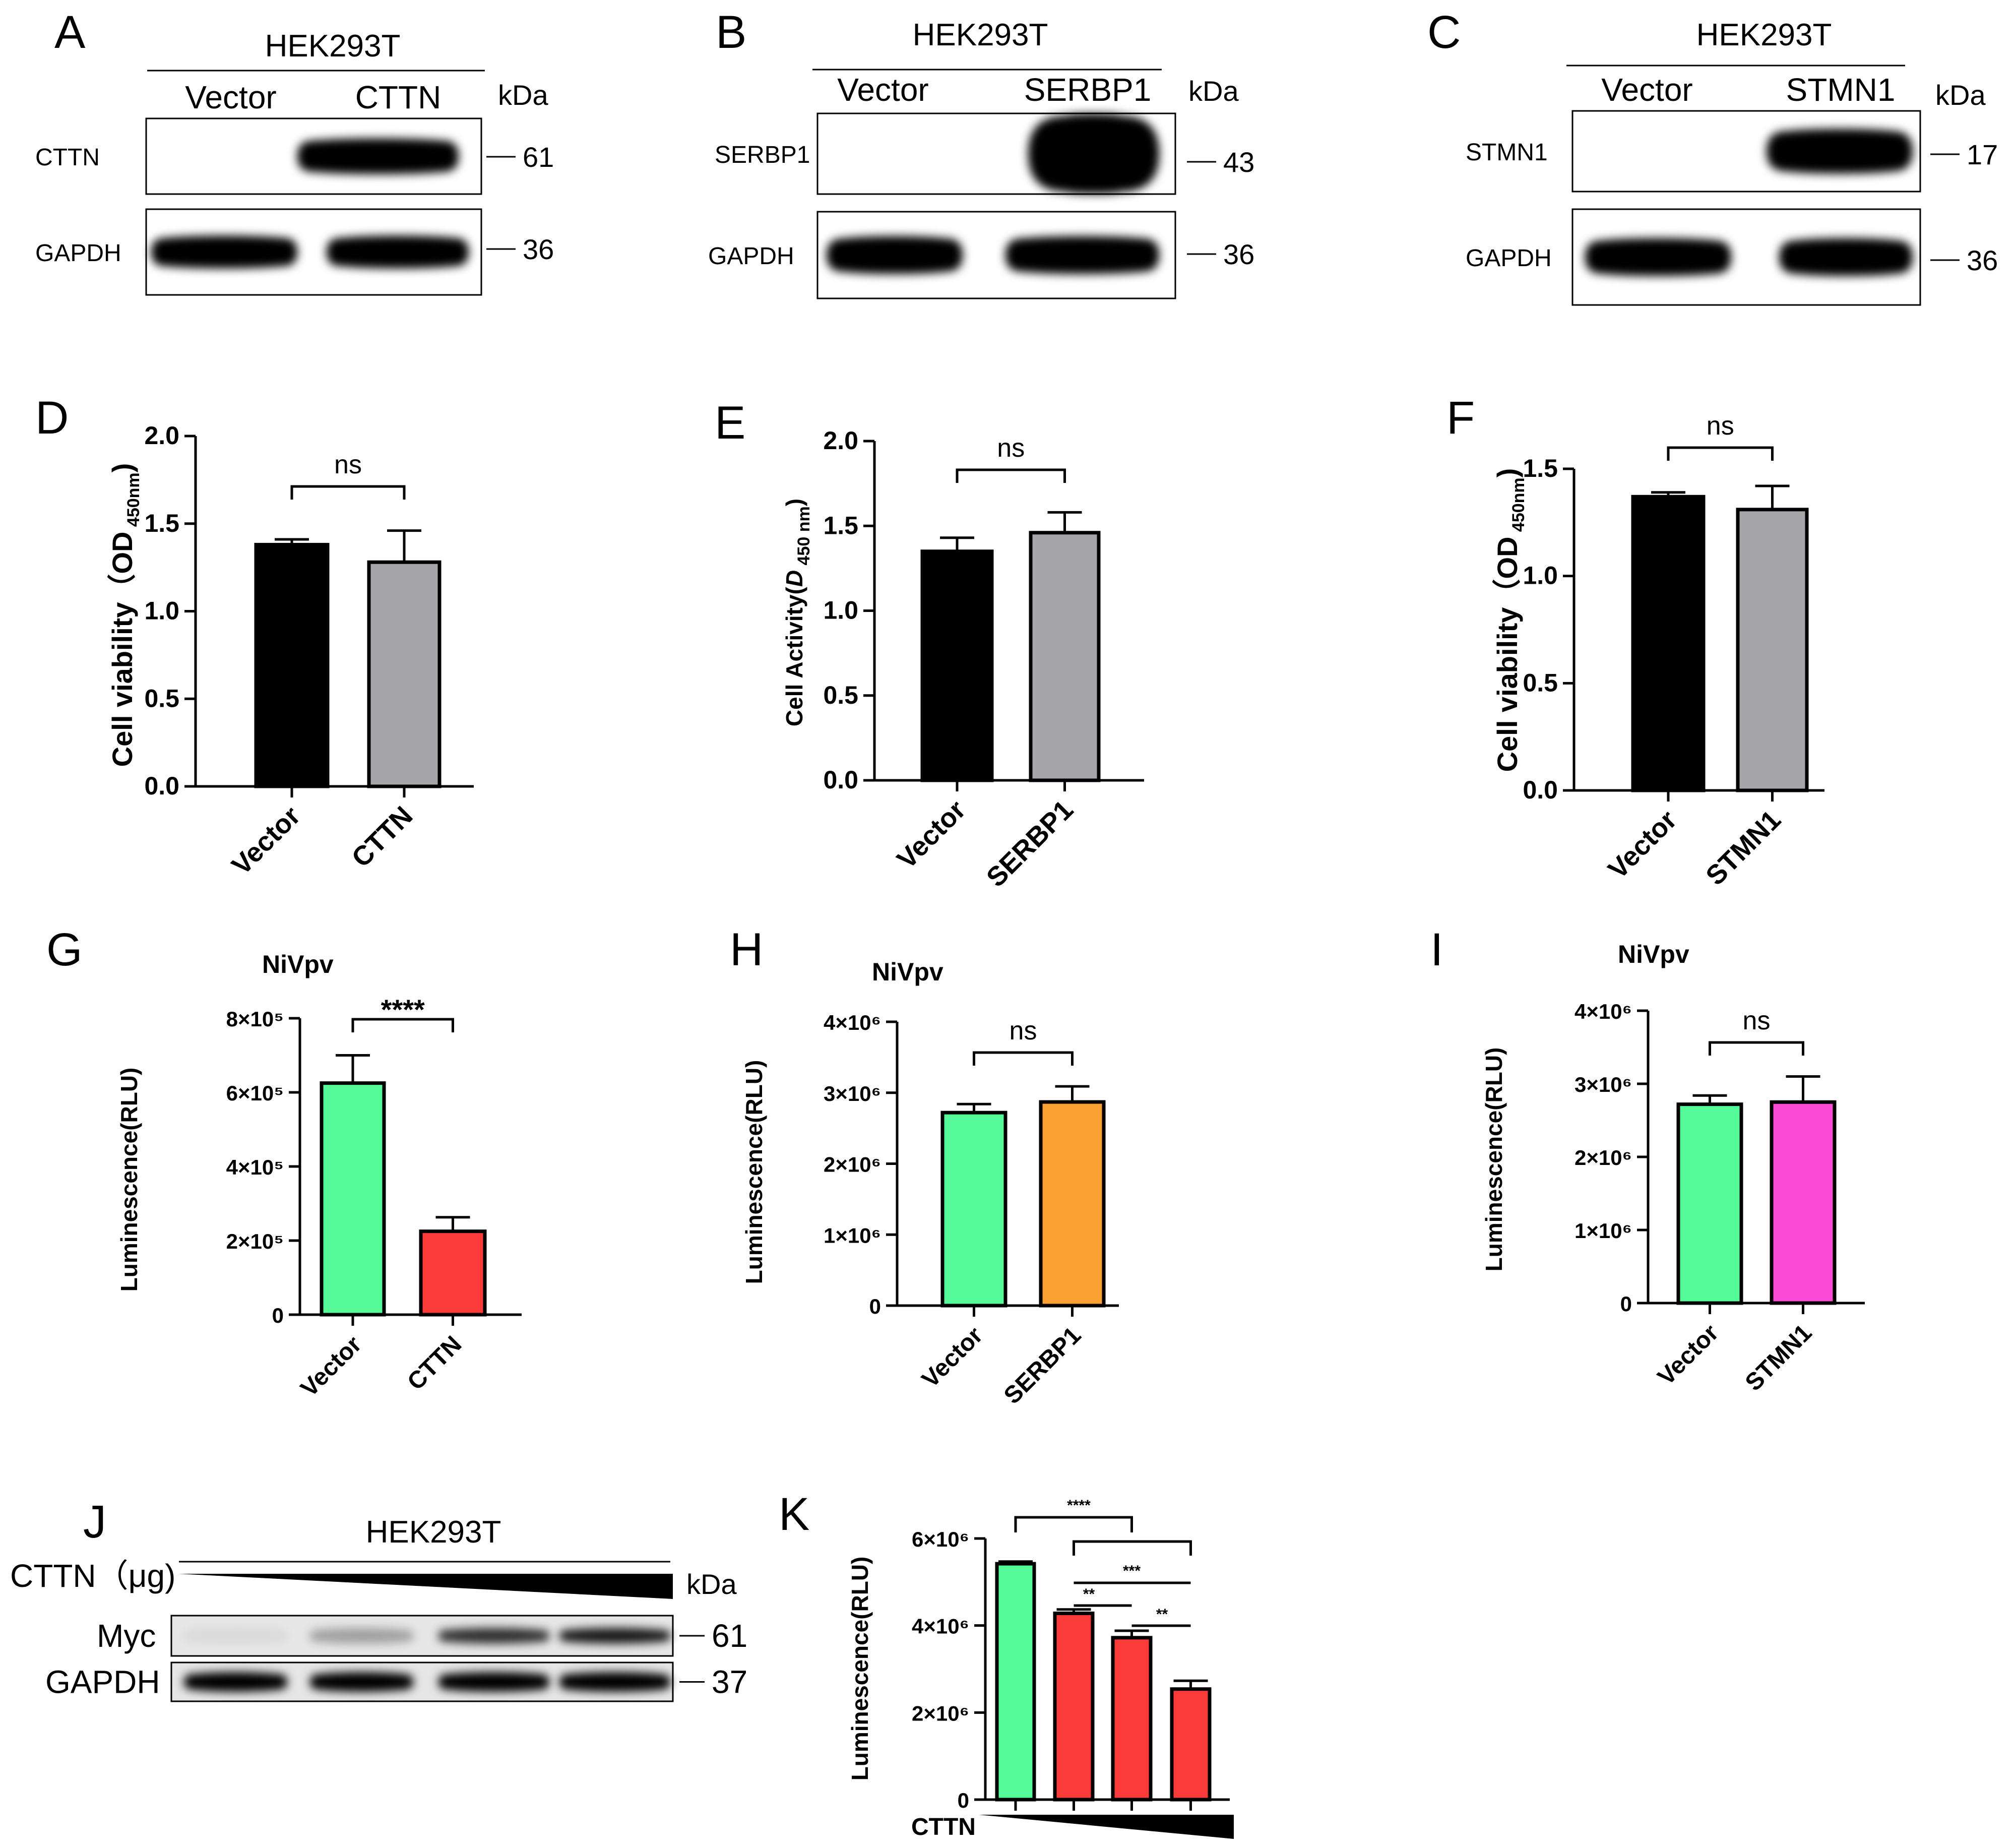  Describe the element at coordinates (852, 1165) in the screenshot. I see `chart-H-y-tick-label: 2×10⁶` at that location.